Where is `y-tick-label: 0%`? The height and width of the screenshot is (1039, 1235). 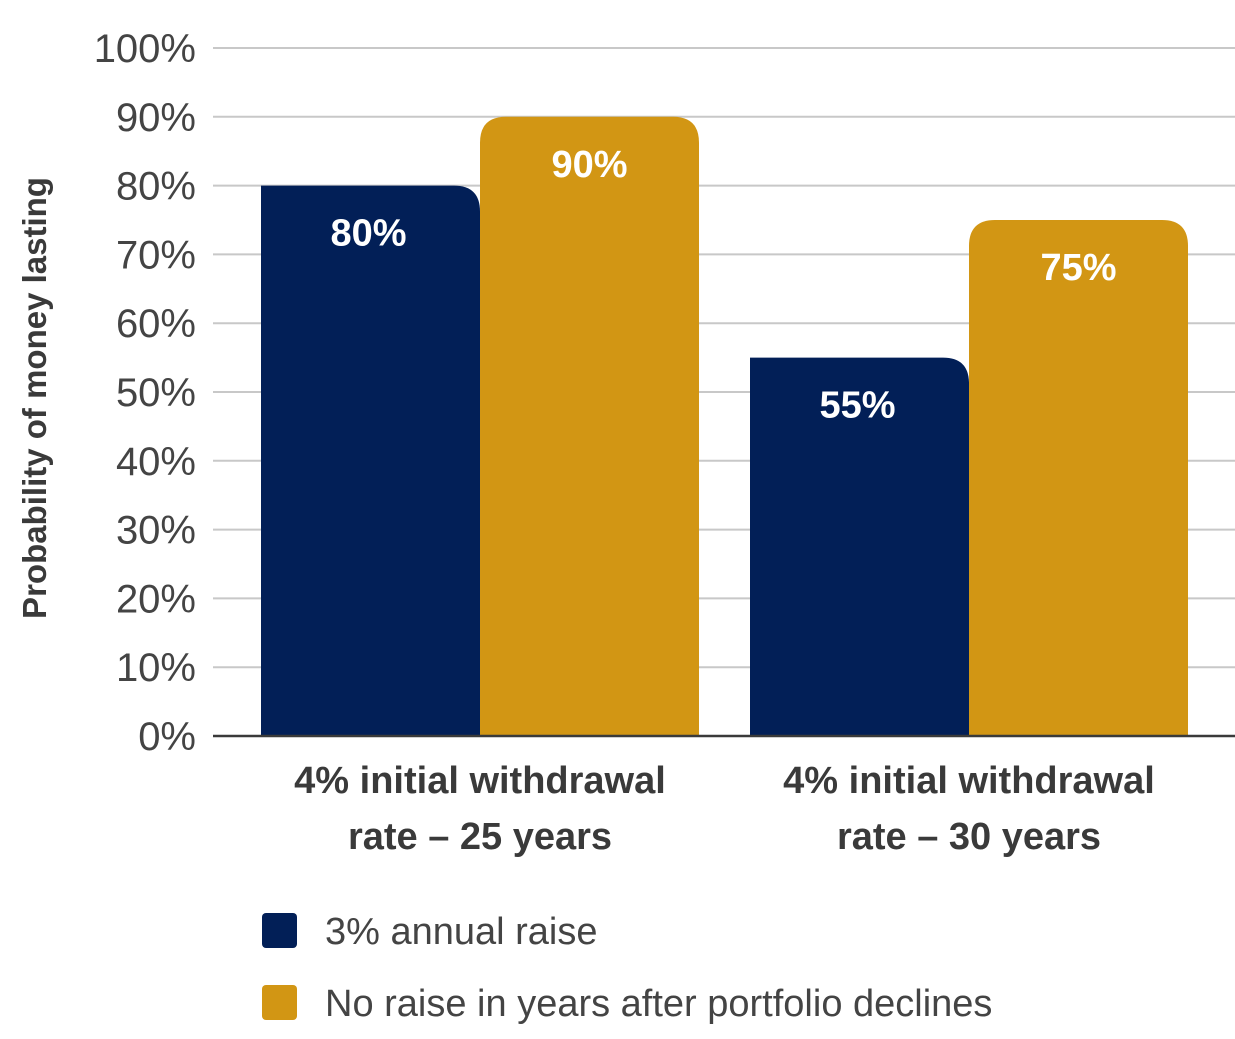
y-tick-label: 0% is located at coordinates (167, 737).